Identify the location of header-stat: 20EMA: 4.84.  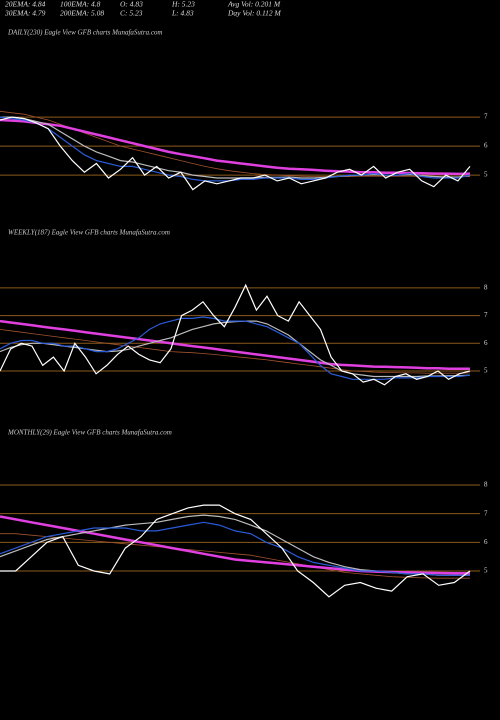
(25, 4).